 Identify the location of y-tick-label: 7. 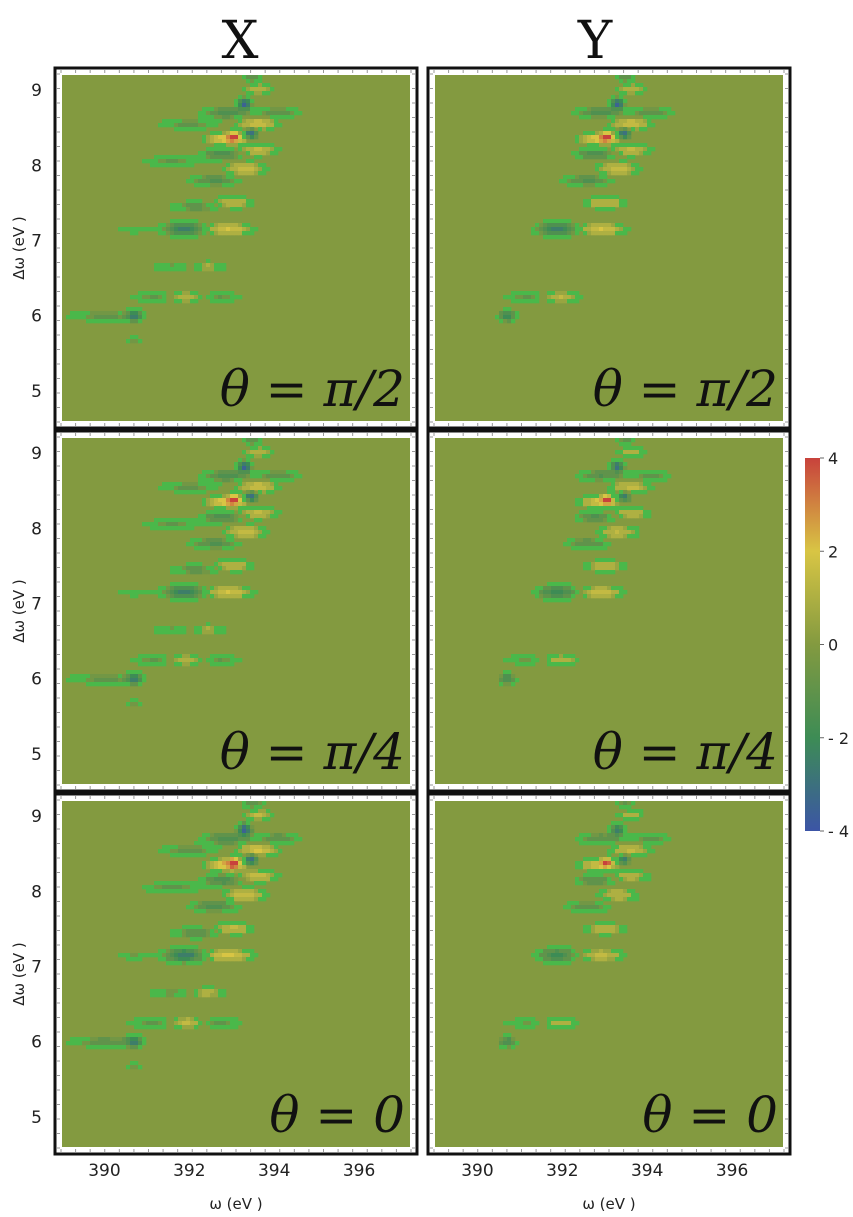
(36, 967).